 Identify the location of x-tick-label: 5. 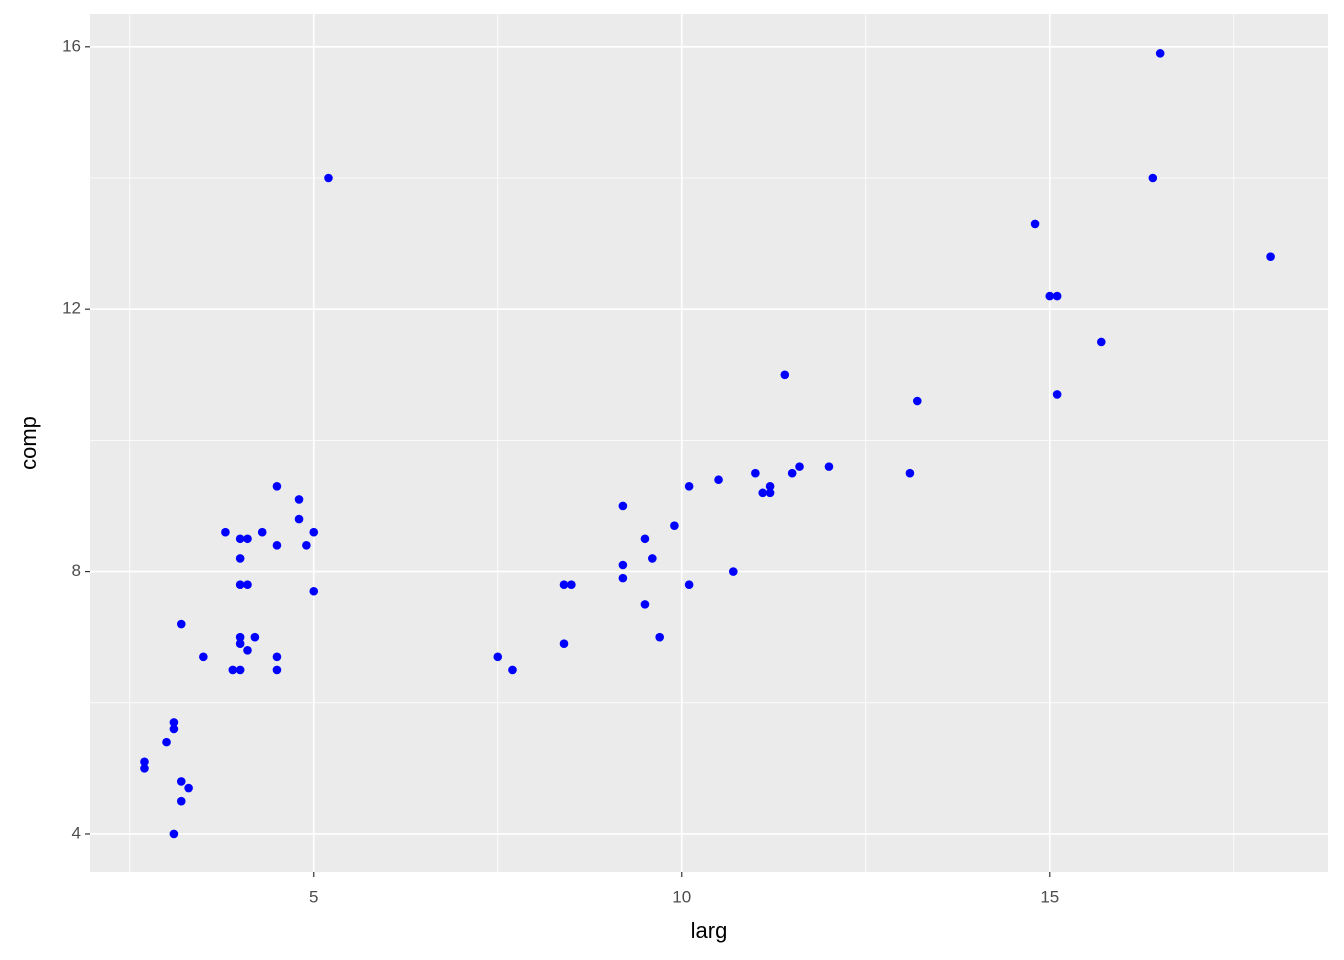
(313, 896).